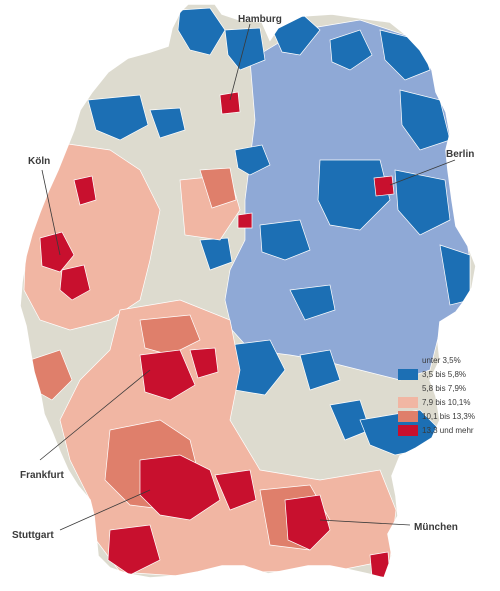  I want to click on leader-koeln, so click(51, 212).